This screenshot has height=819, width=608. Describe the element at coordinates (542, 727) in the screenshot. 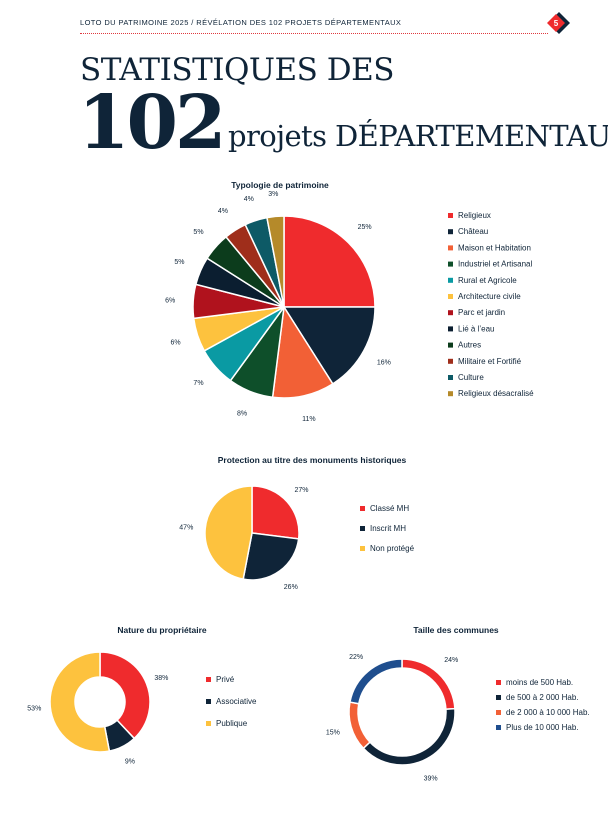

I see `communes-legend-label-3: Plus de 10 000 Hab.` at that location.